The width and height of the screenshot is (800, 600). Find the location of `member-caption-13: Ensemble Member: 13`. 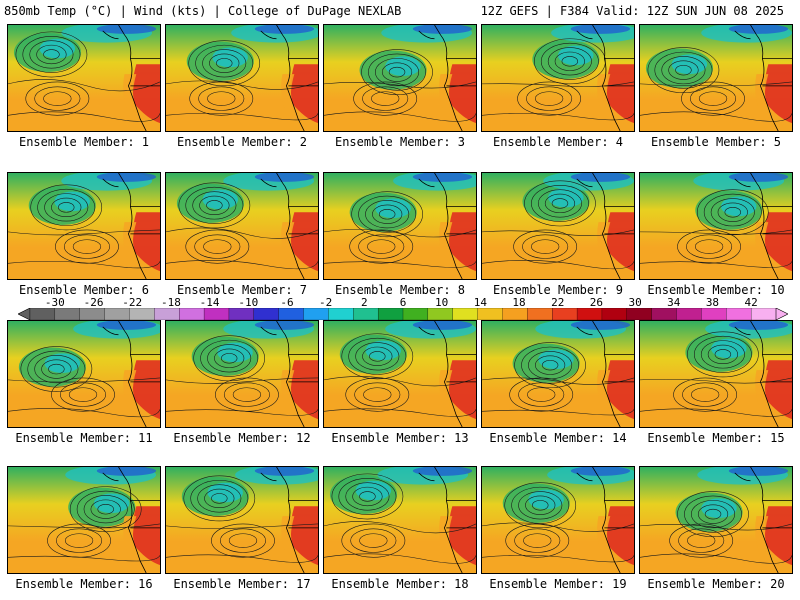

member-caption-13: Ensemble Member: 13 is located at coordinates (400, 438).